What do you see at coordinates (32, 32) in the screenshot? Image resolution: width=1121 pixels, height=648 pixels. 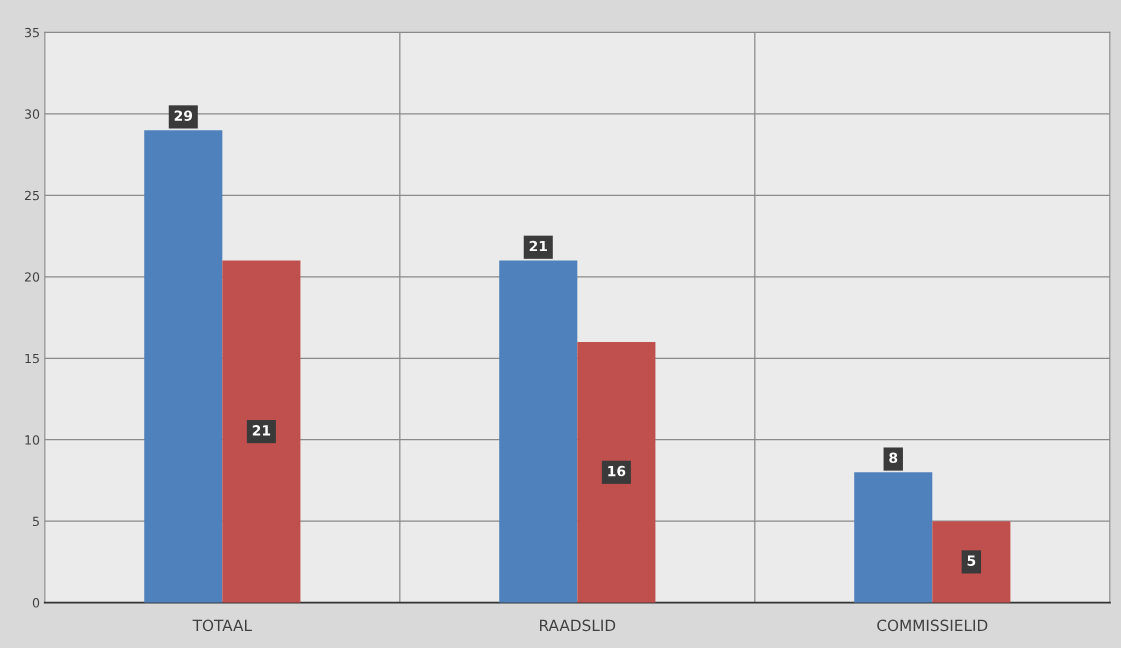 I see `y-tick-label: 35` at bounding box center [32, 32].